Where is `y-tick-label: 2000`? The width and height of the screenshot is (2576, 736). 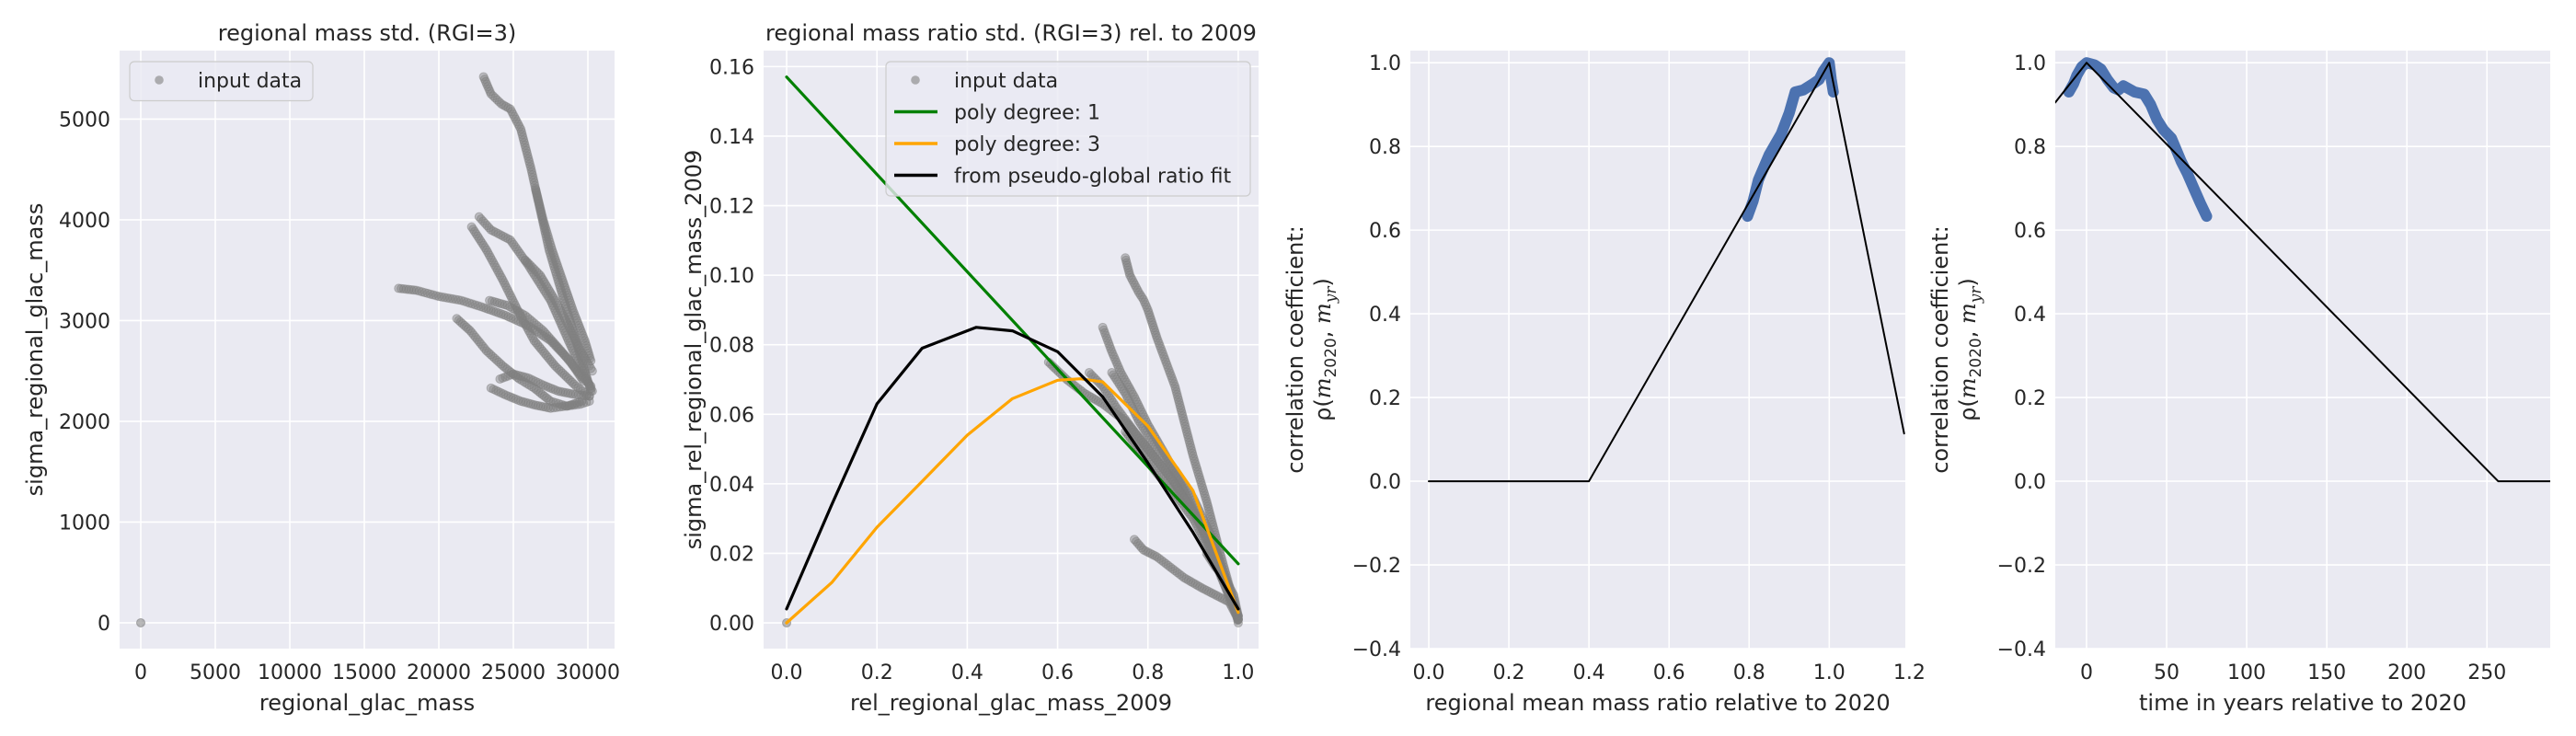 y-tick-label: 2000 is located at coordinates (84, 422).